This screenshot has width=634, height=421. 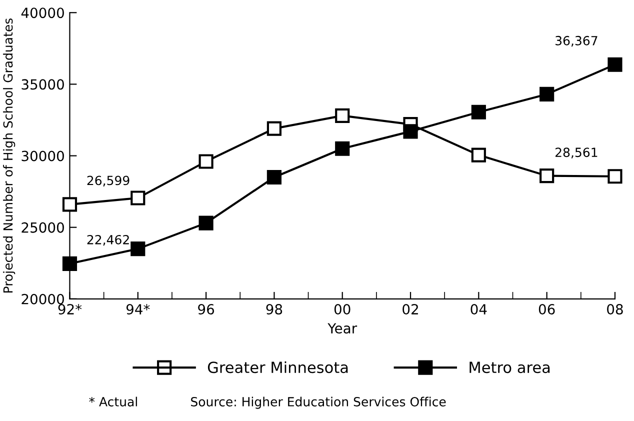 What do you see at coordinates (113, 401) in the screenshot?
I see `text: * Actual` at bounding box center [113, 401].